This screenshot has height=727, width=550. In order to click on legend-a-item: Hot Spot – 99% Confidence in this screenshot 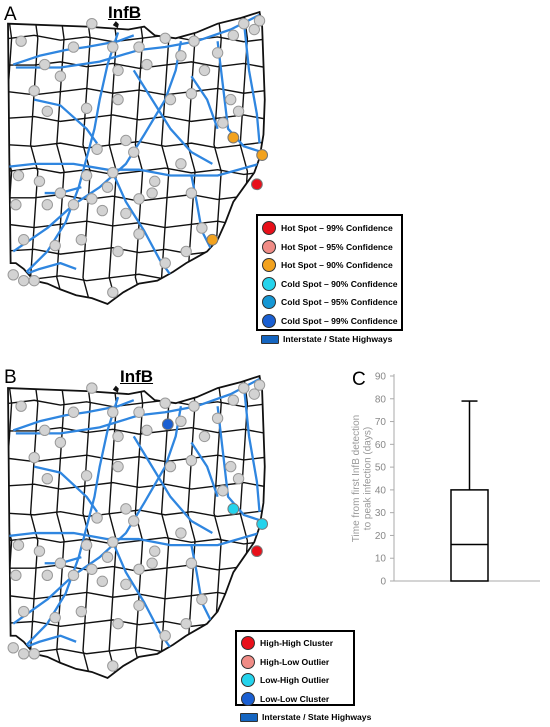, I will do `click(328, 228)`.